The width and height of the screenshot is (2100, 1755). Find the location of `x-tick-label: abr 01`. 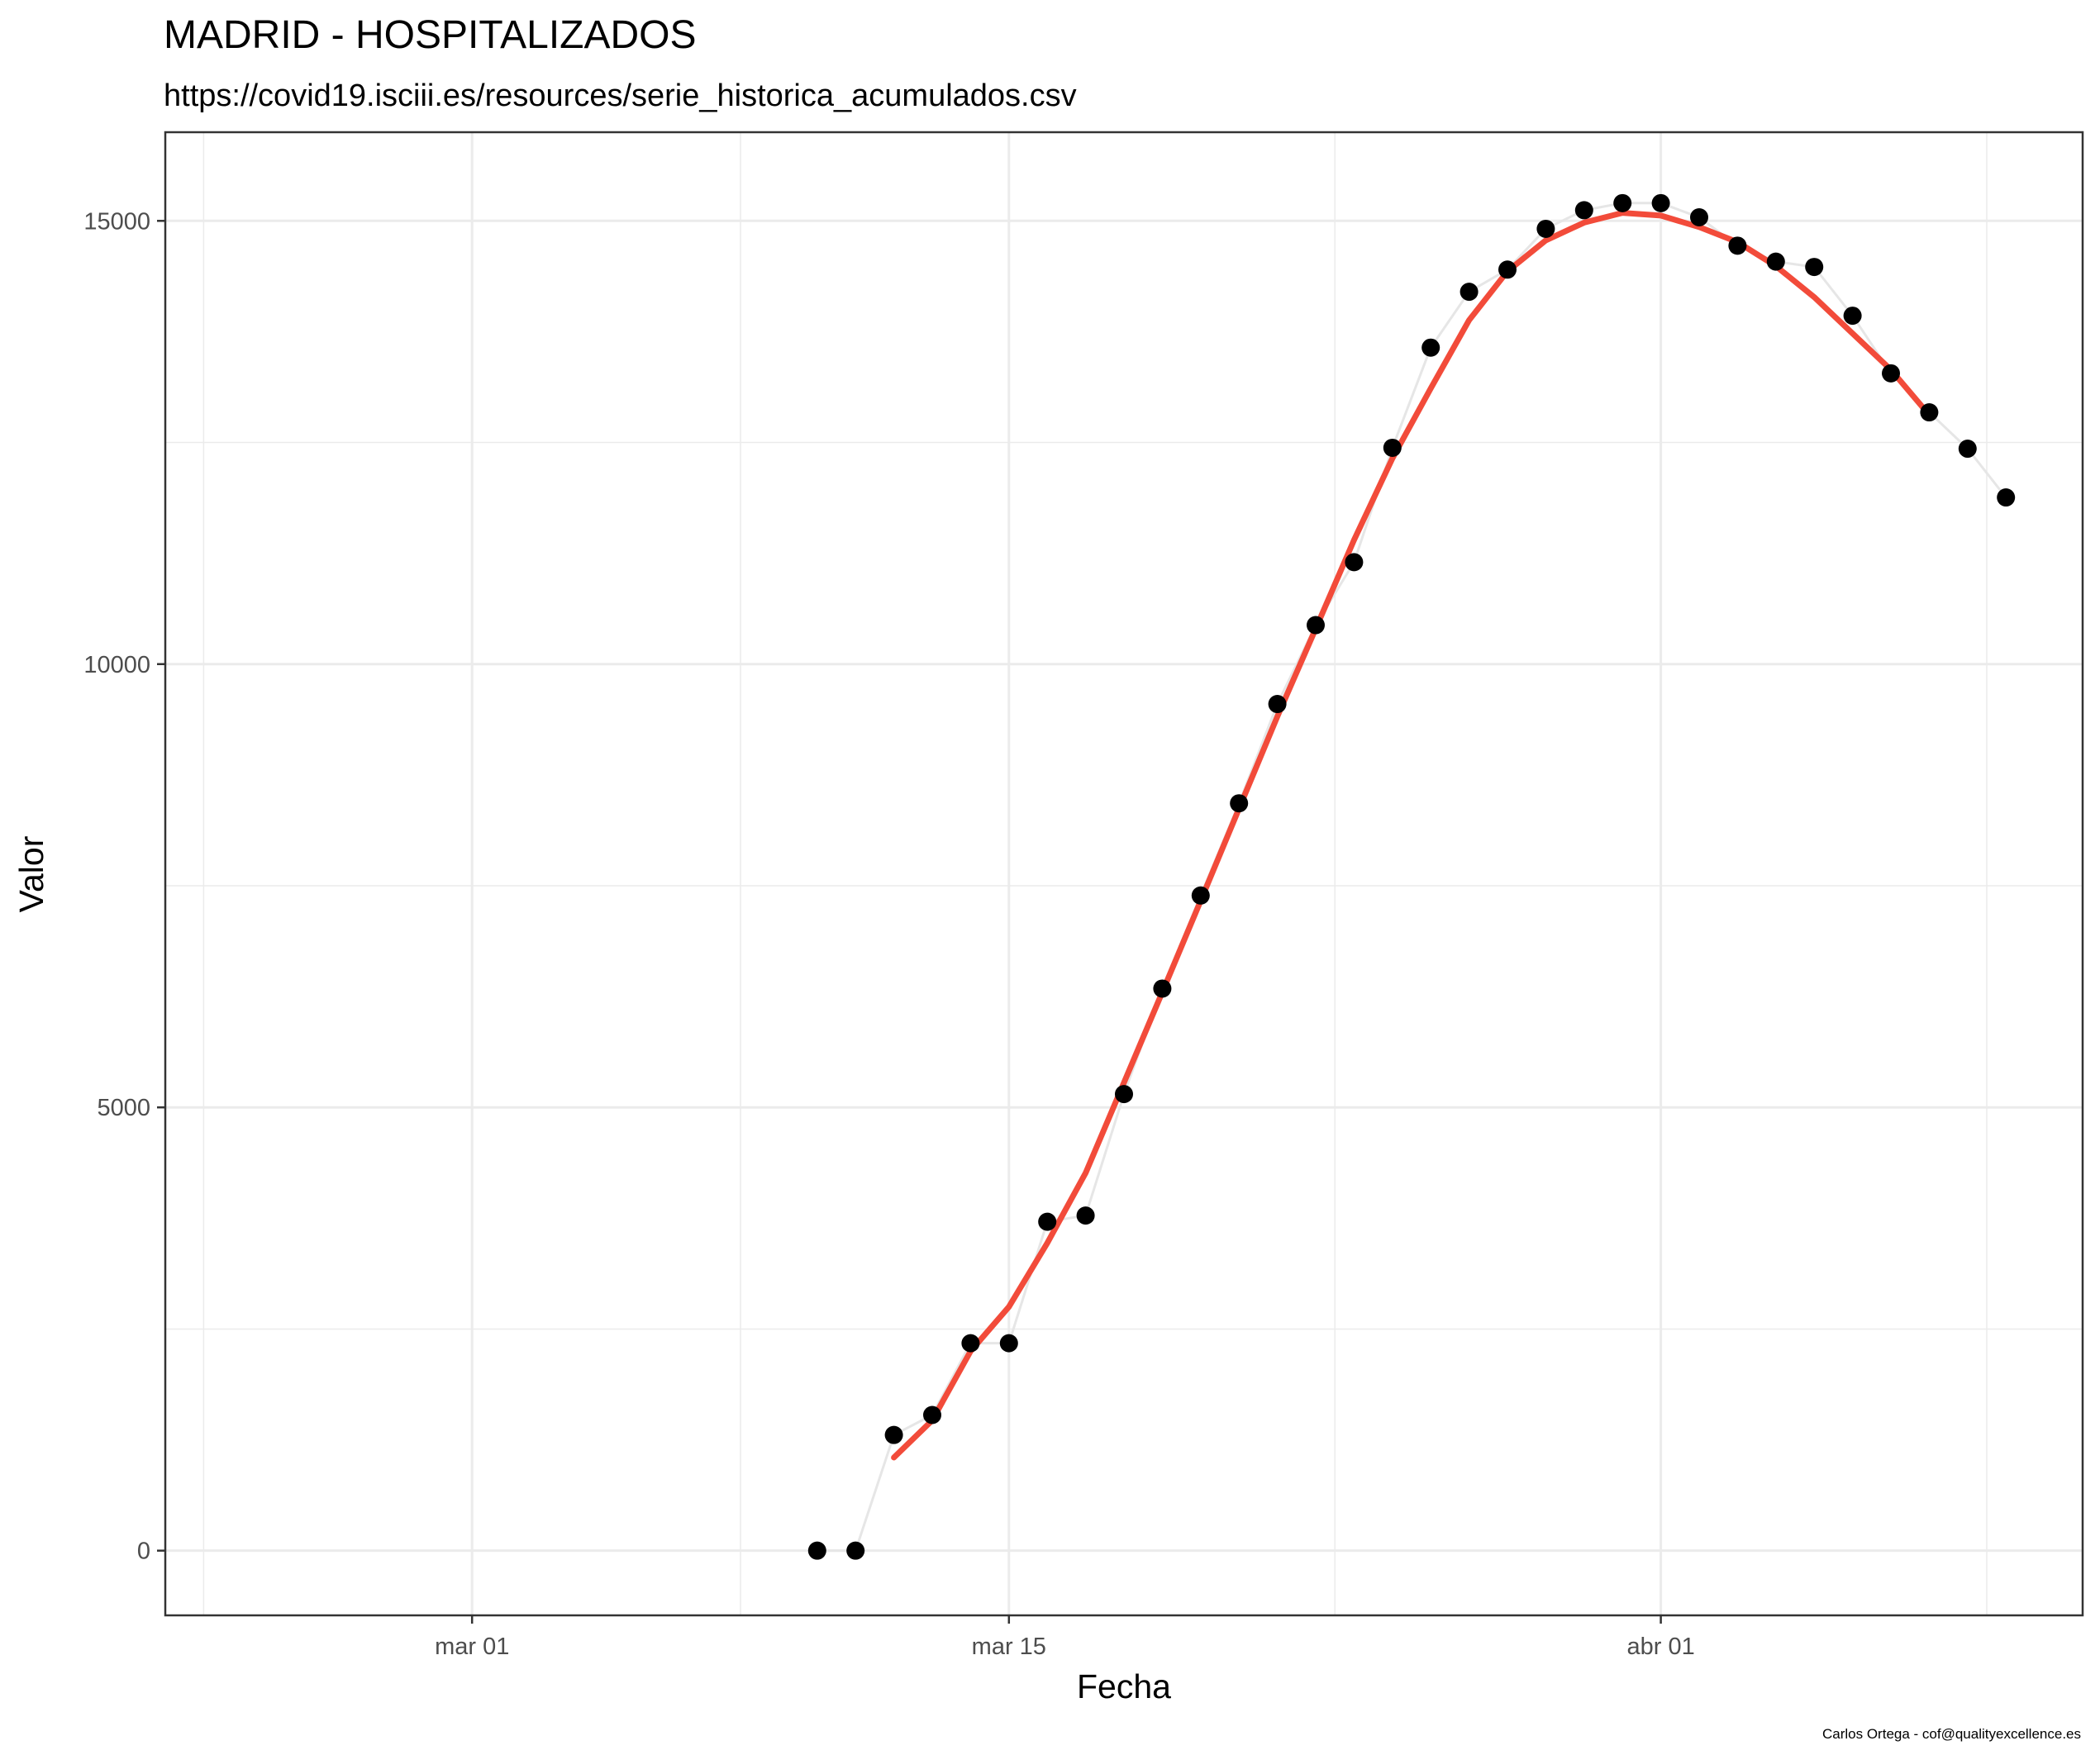

x-tick-label: abr 01 is located at coordinates (1660, 1647).